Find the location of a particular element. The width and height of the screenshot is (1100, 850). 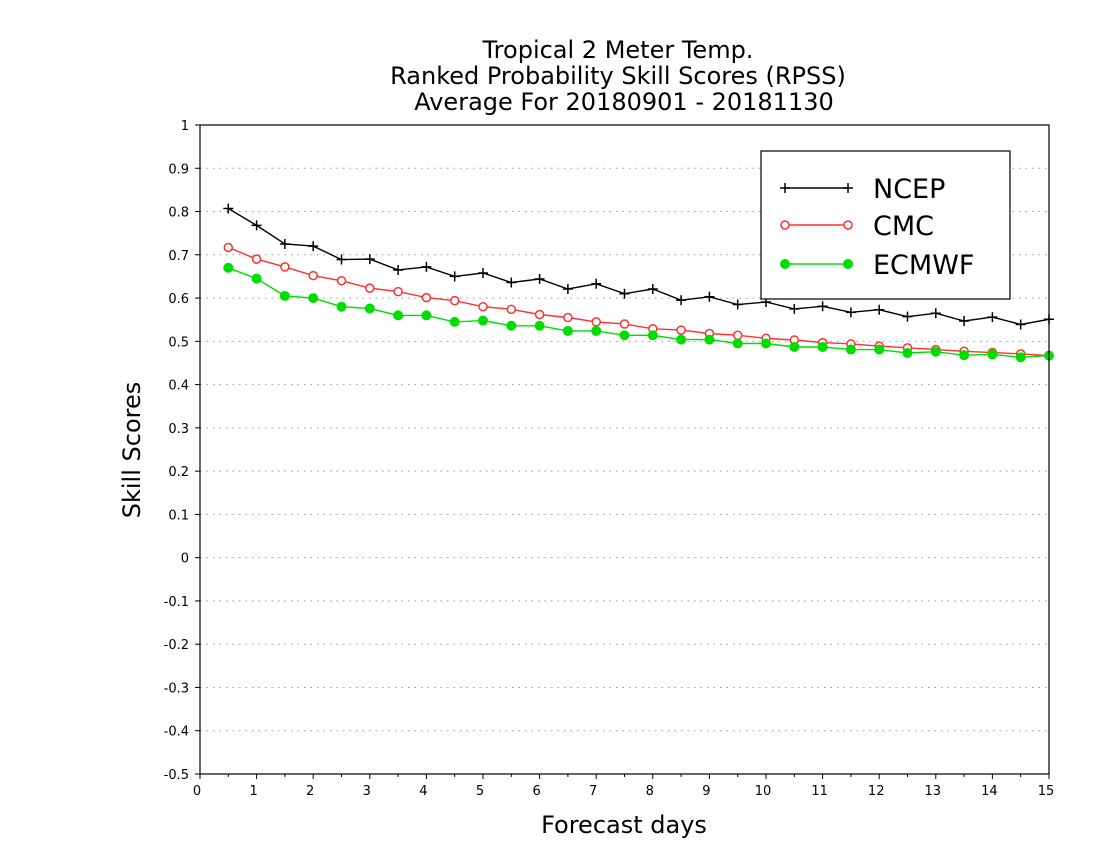

x-tick-label: 1 is located at coordinates (253, 791).